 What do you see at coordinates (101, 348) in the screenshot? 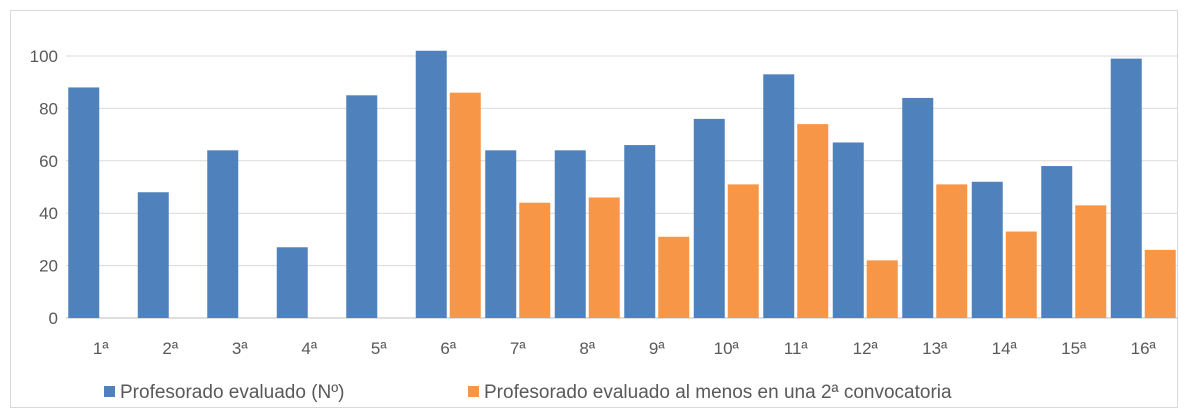
I see `x-tick-label: 1ª` at bounding box center [101, 348].